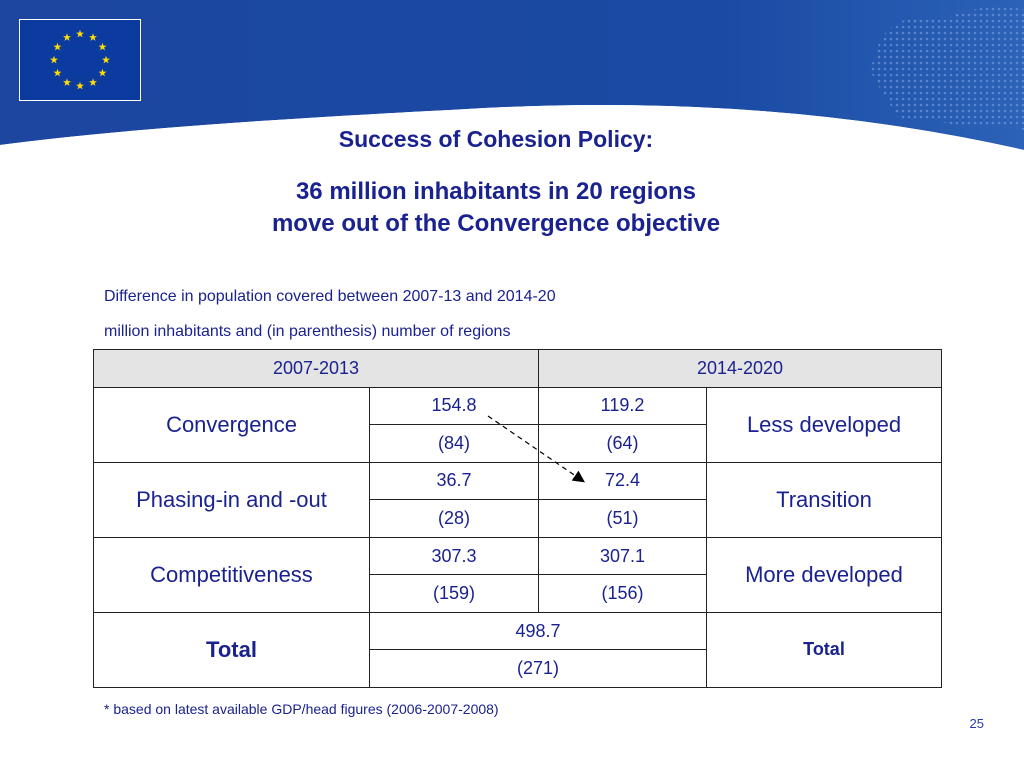 Image resolution: width=1024 pixels, height=768 pixels. I want to click on cell-count: (51), so click(622, 518).